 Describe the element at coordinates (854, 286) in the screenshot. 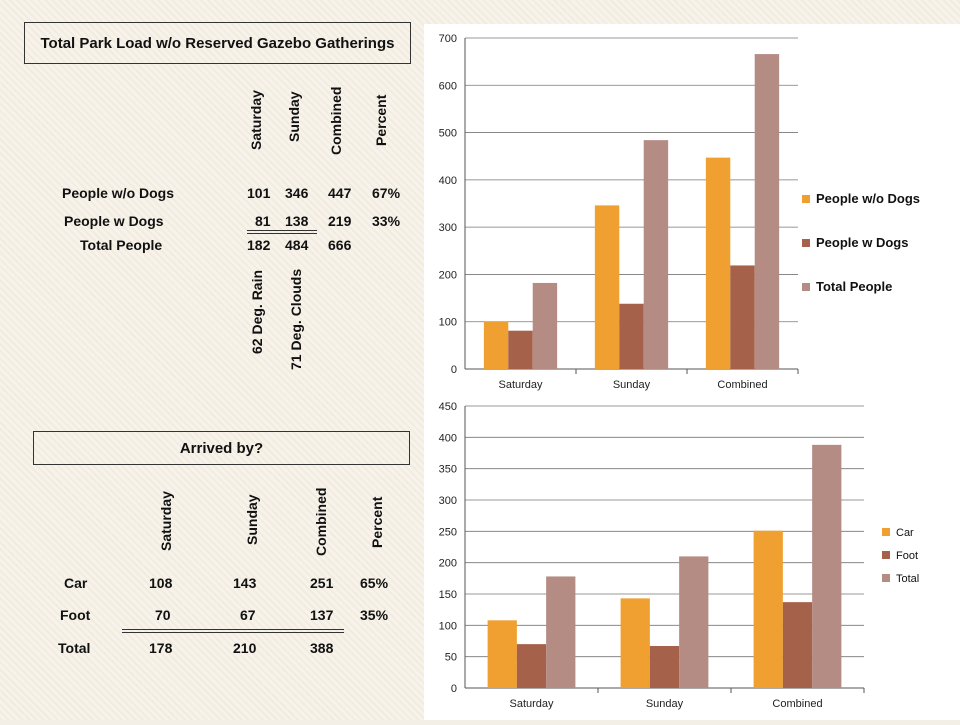

I see `chart1-legend-label: Total People` at that location.